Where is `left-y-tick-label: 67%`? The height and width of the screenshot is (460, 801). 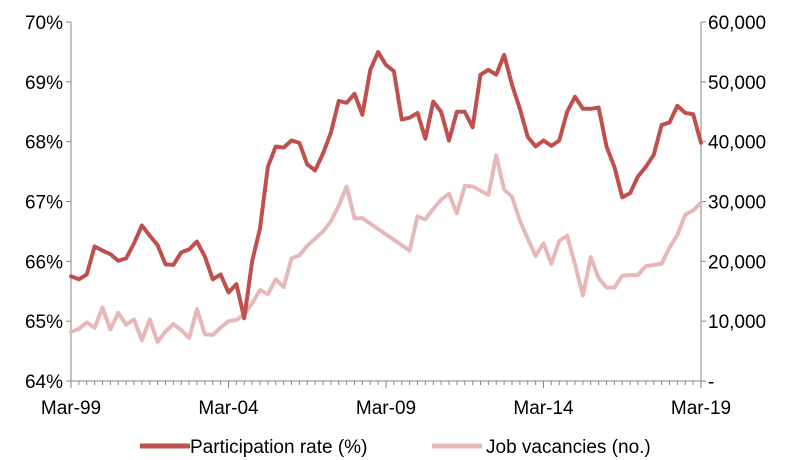
left-y-tick-label: 67% is located at coordinates (44, 203).